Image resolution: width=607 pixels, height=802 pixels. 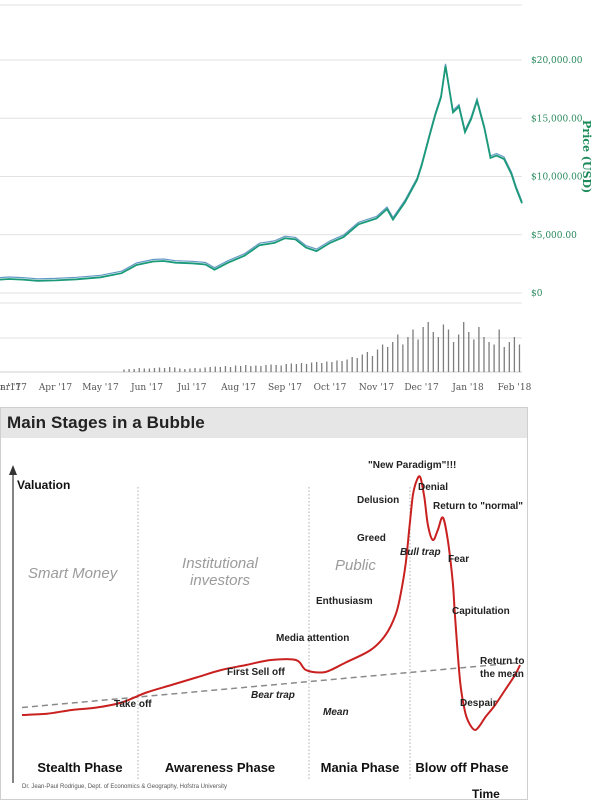 What do you see at coordinates (273, 695) in the screenshot?
I see `annotation: Bear trap` at bounding box center [273, 695].